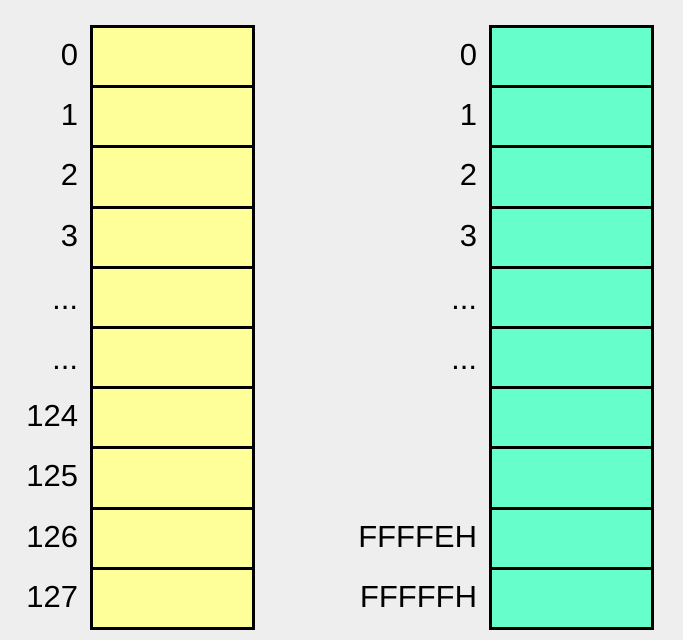 The height and width of the screenshot is (640, 683). What do you see at coordinates (52, 416) in the screenshot?
I see `address-label: 124` at bounding box center [52, 416].